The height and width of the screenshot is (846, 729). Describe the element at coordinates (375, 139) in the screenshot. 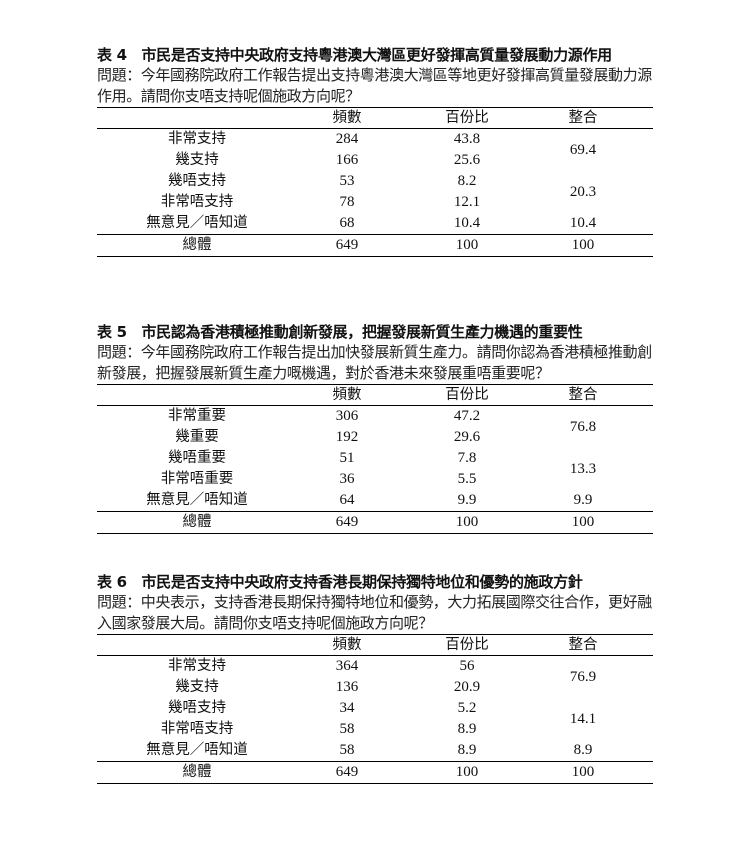

I see `table-row: 非常支持 284 43.8` at that location.